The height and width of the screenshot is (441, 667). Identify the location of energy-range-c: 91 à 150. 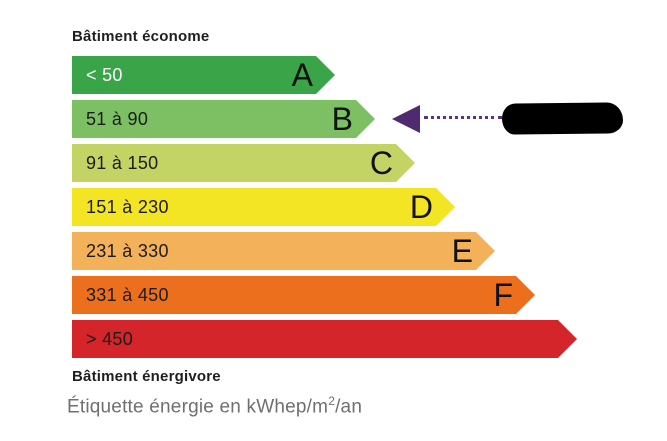
(122, 163).